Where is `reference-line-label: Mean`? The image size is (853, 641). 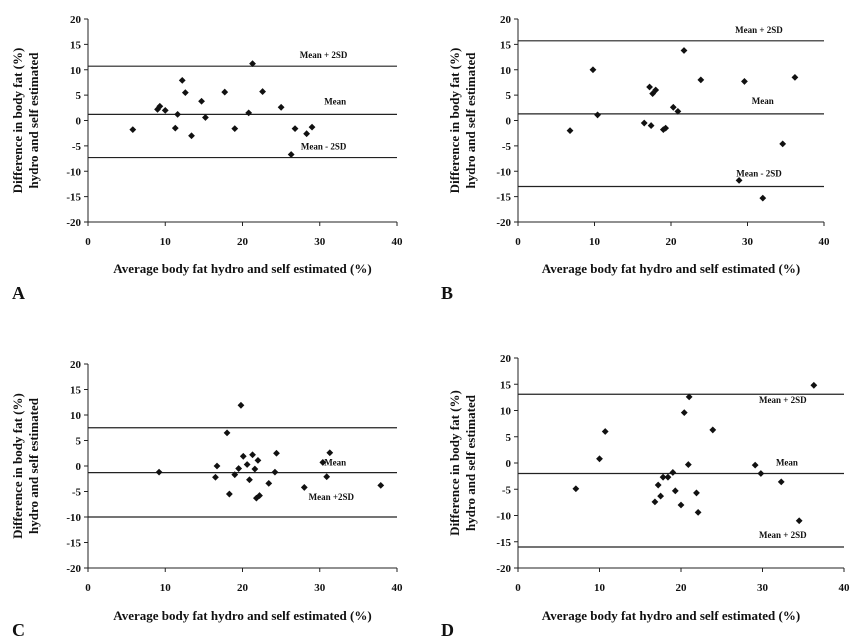
reference-line-label: Mean is located at coordinates (787, 463).